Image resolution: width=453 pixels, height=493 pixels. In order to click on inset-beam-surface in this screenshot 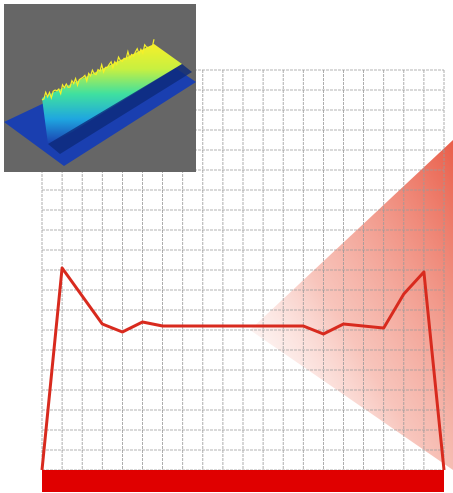, I will do `click(112, 94)`.